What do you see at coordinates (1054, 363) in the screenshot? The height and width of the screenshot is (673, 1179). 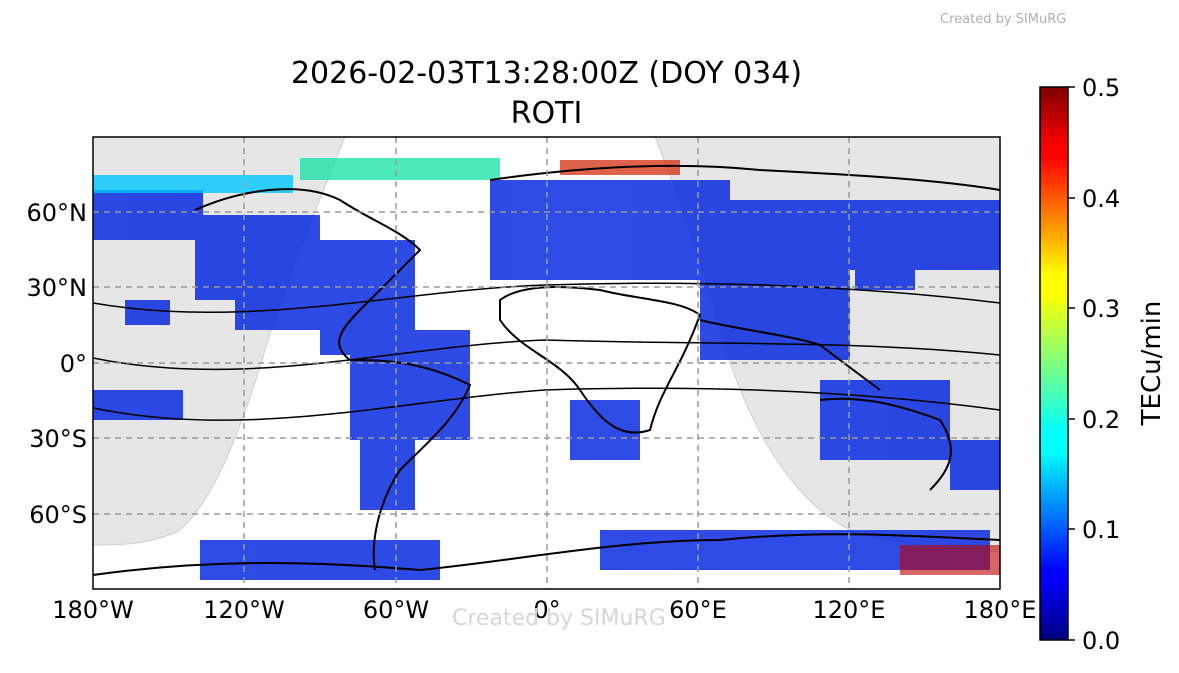 I see `colorbar-gradient` at bounding box center [1054, 363].